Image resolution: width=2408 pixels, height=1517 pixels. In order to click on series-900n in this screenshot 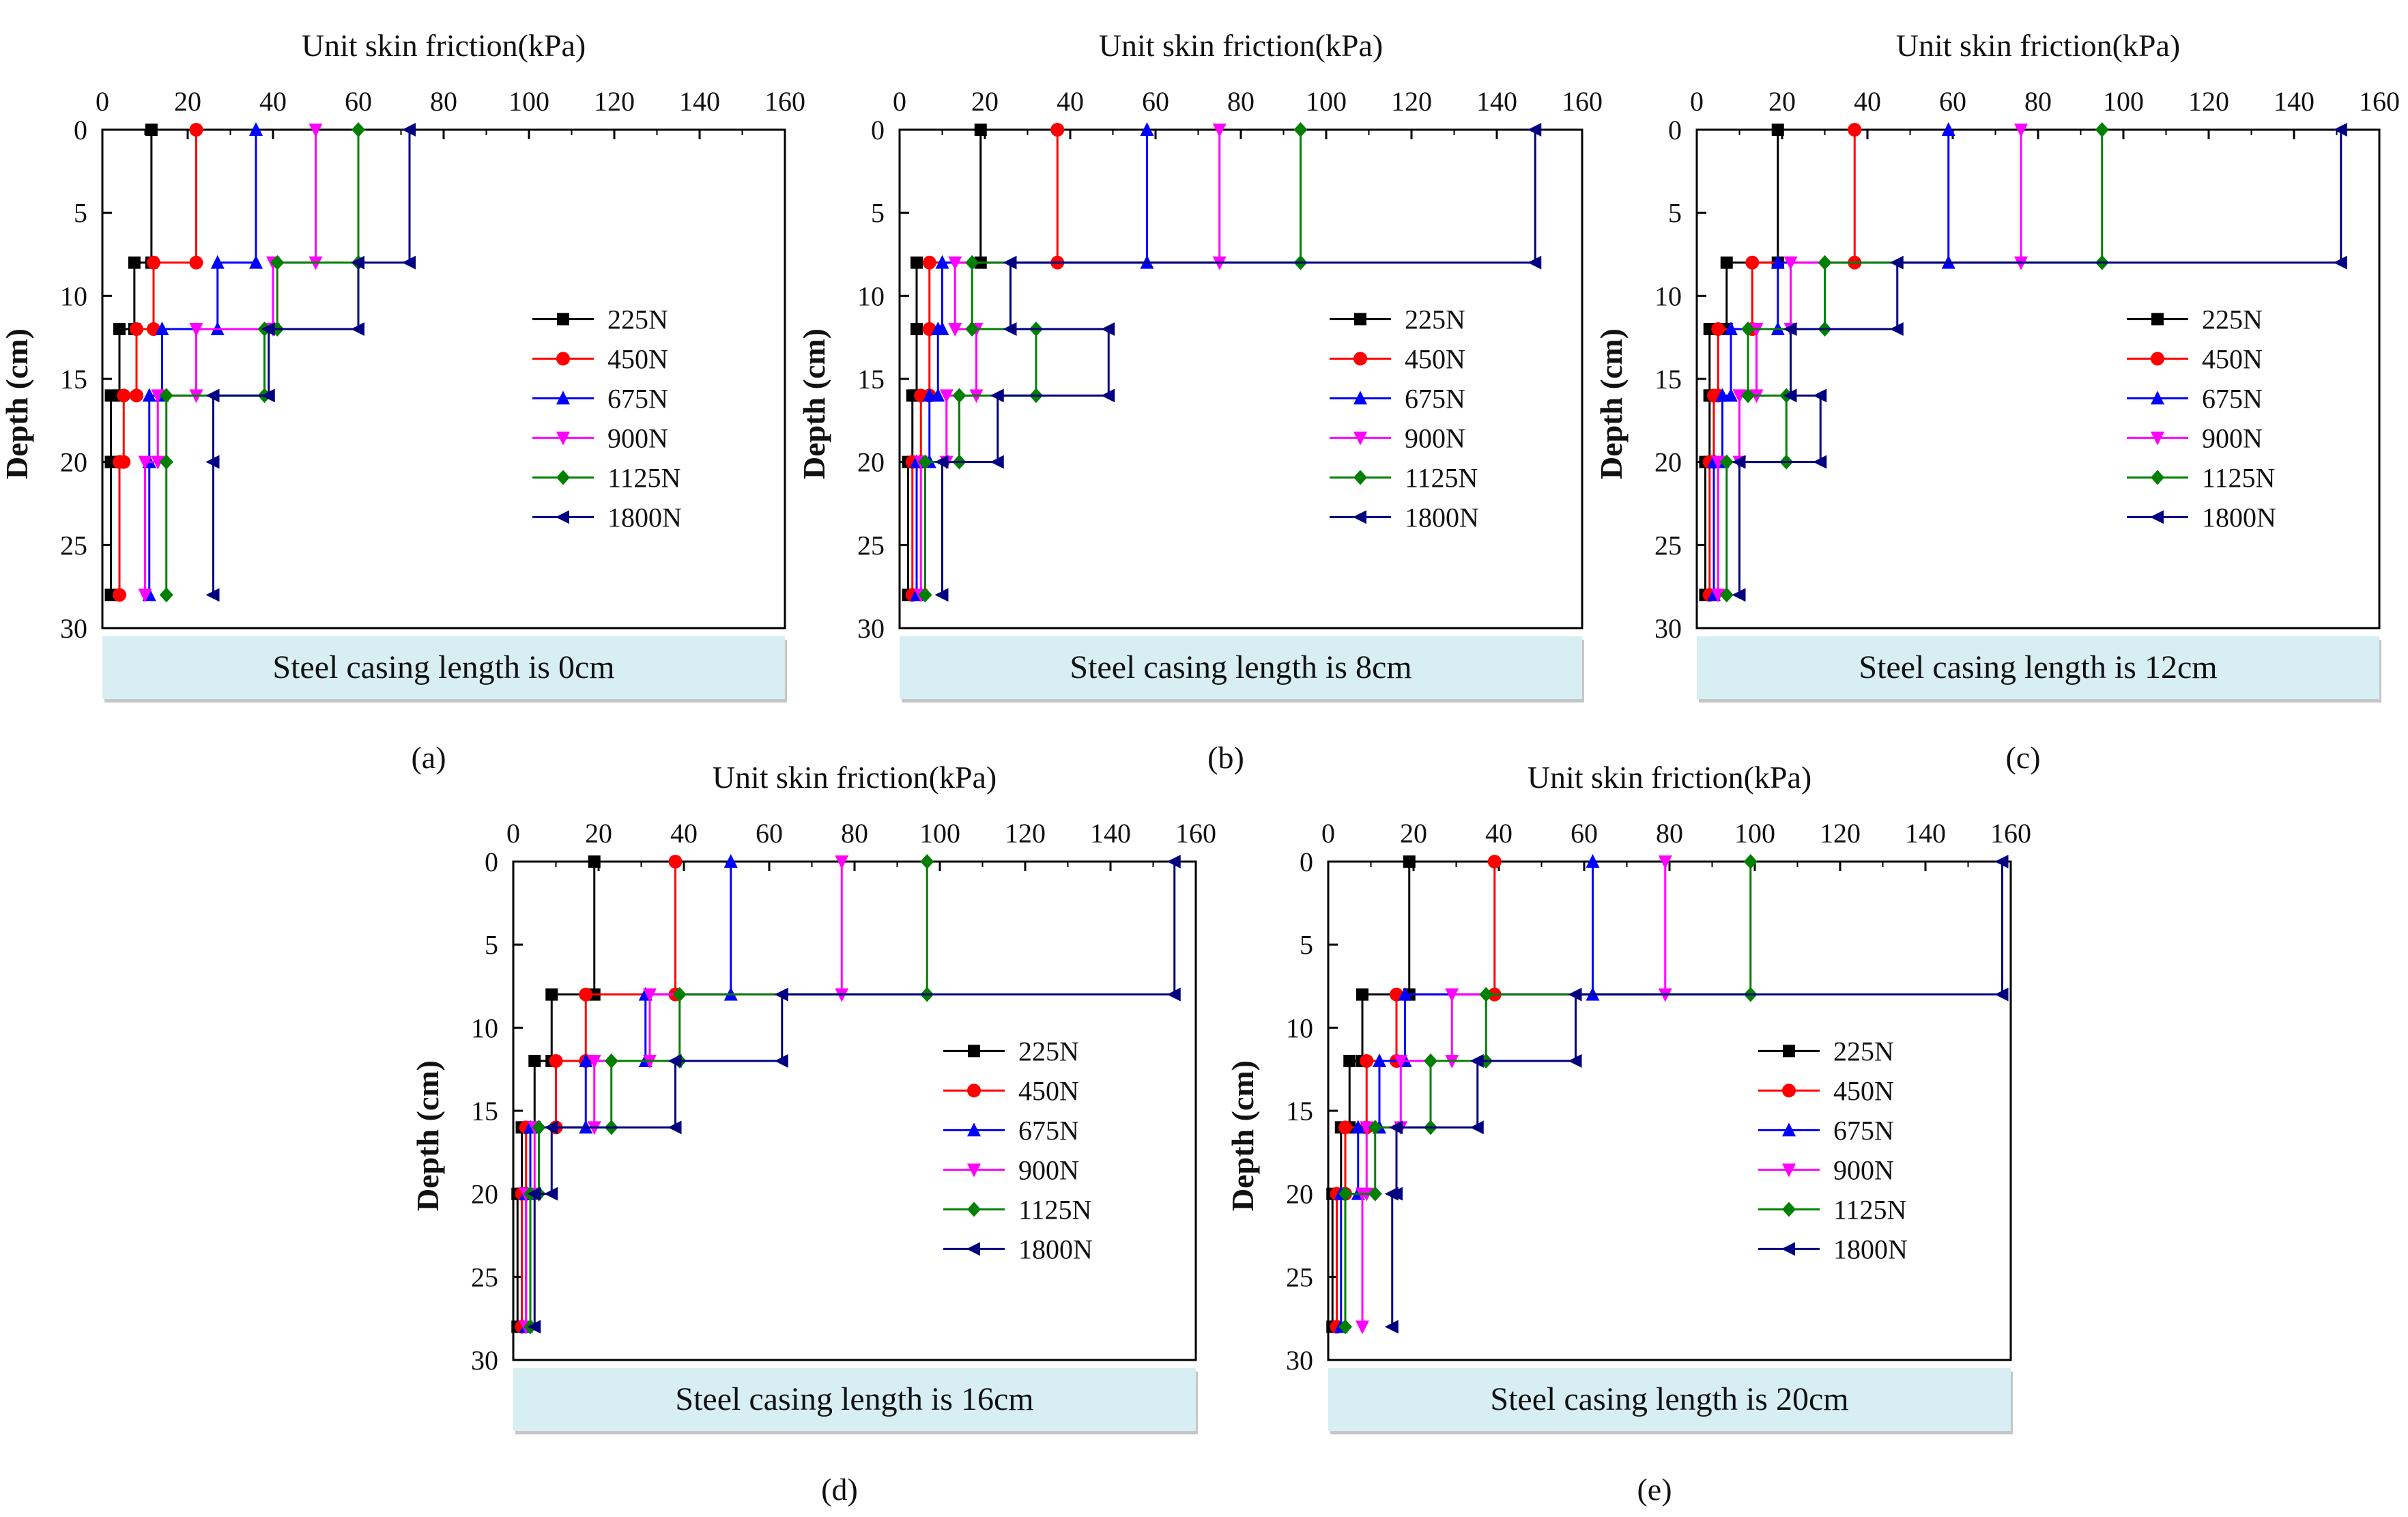, I will do `click(1514, 1095)`.